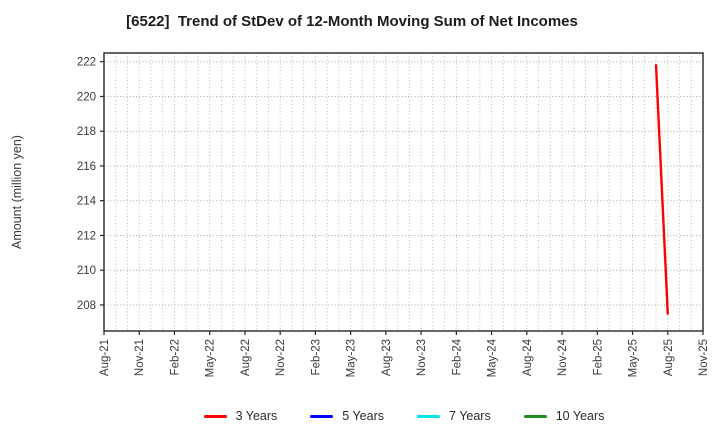  I want to click on x-tick-label: Feb-22, so click(175, 357).